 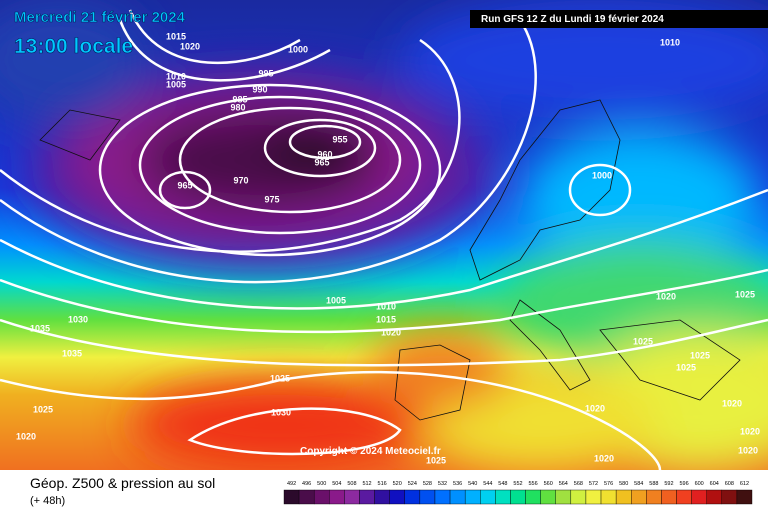 I want to click on isobar-label: 1030, so click(x=281, y=412).